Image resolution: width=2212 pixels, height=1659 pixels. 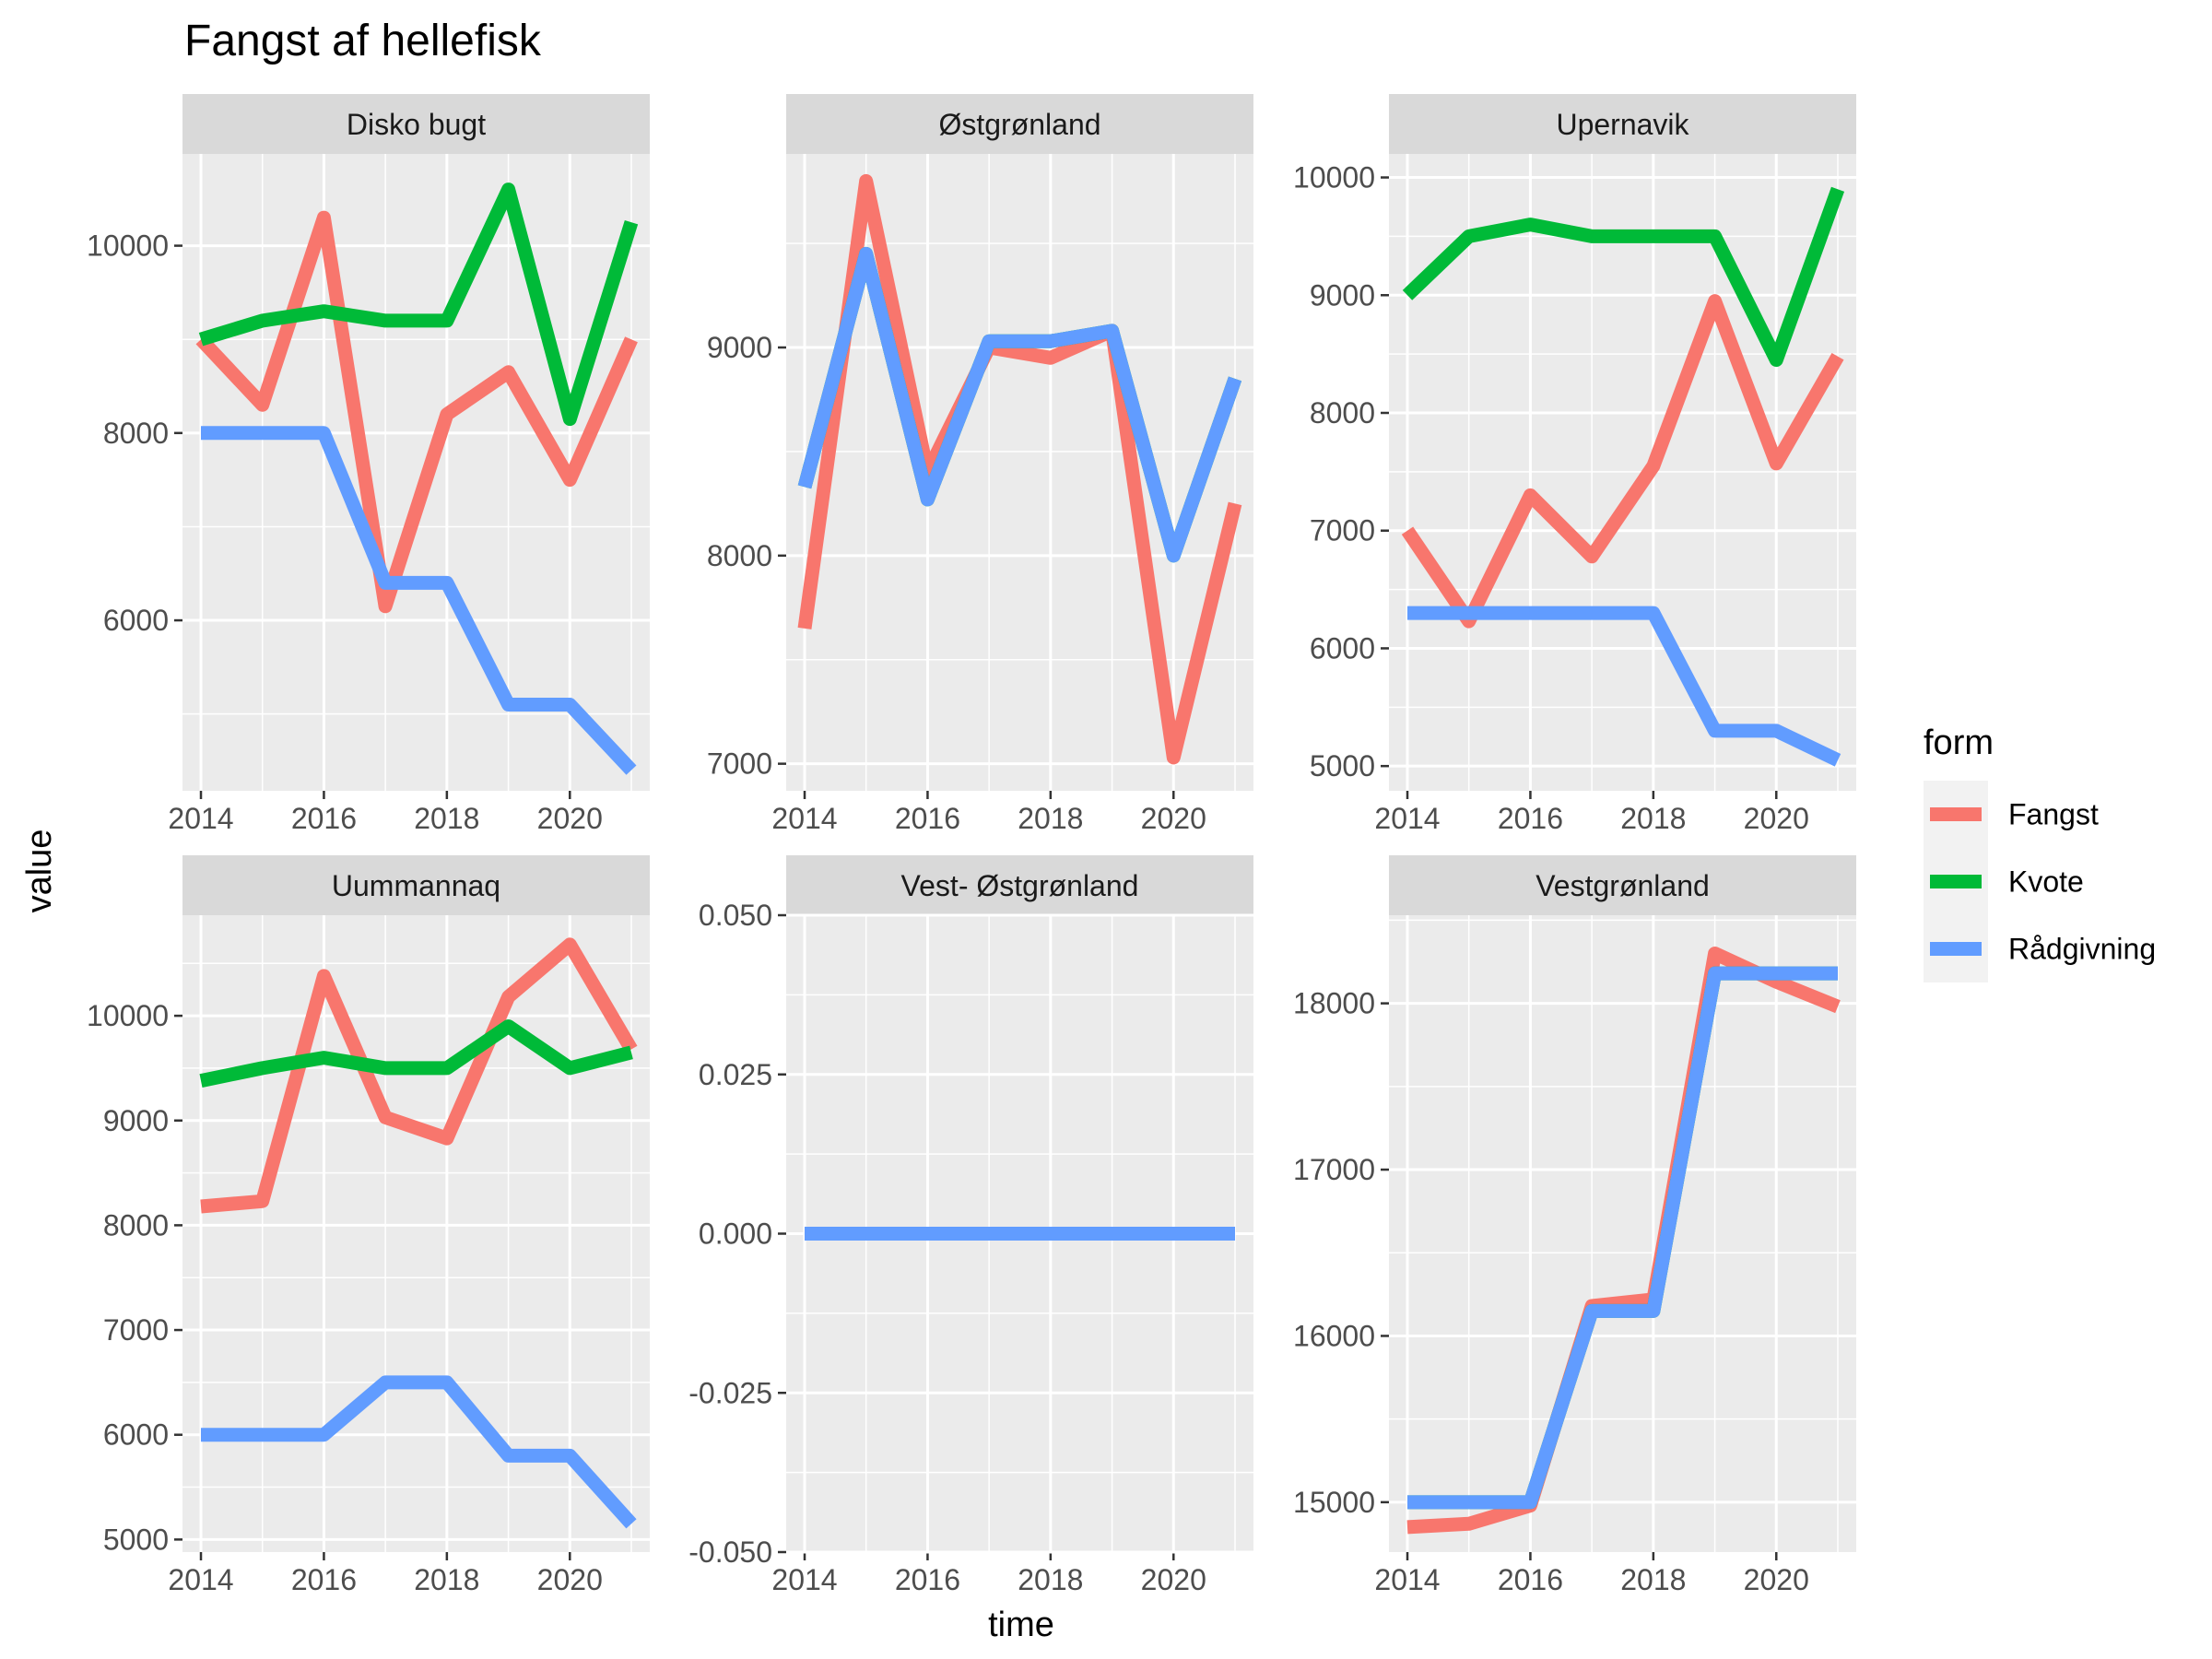 I want to click on y-tick-label: 0.050, so click(x=735, y=915).